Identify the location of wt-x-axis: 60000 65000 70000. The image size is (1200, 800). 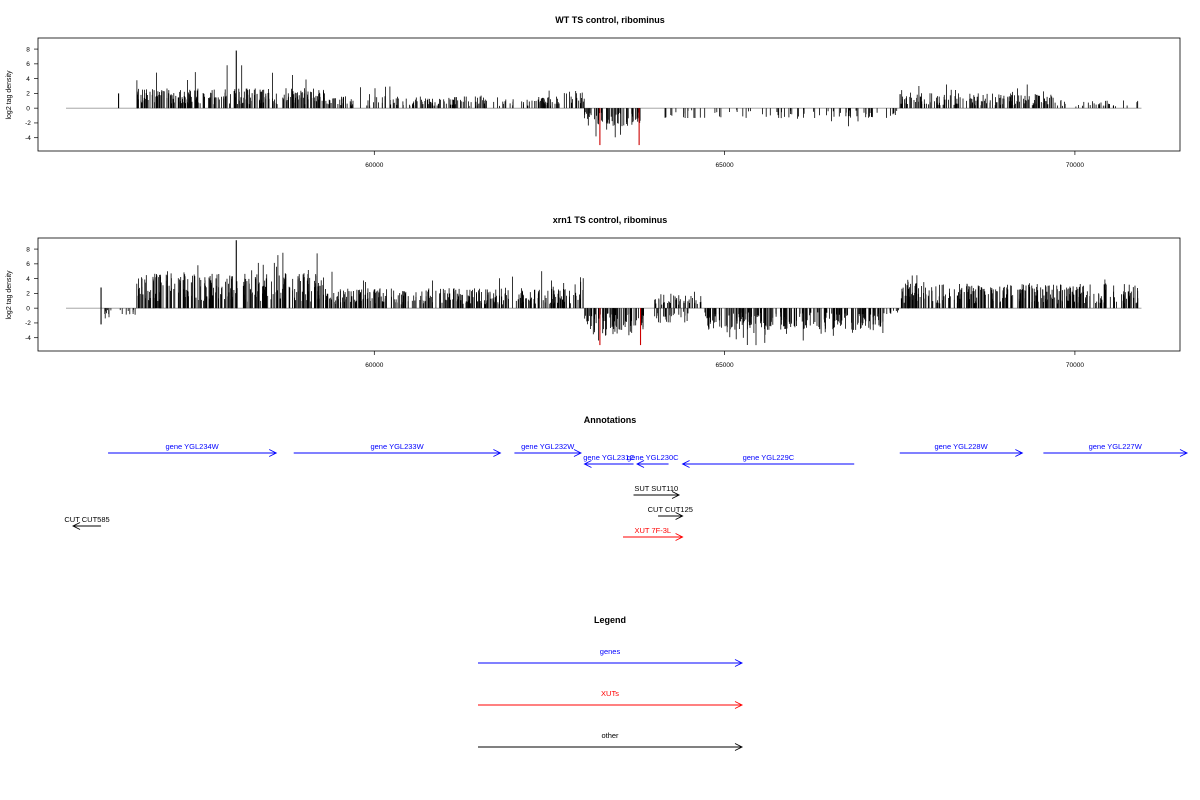
(724, 160).